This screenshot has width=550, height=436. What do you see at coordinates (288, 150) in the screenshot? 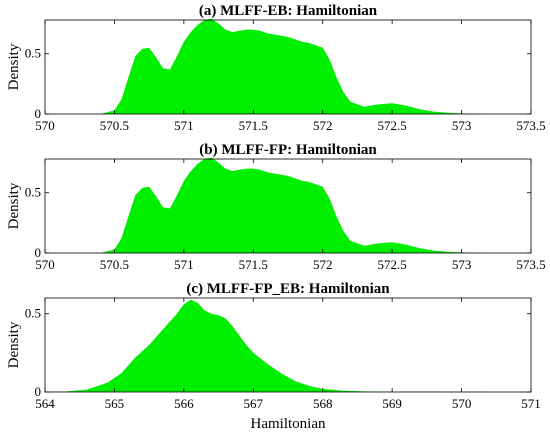
I see `panel-title-2: (b) MLFF-FP: Hamiltonian` at bounding box center [288, 150].